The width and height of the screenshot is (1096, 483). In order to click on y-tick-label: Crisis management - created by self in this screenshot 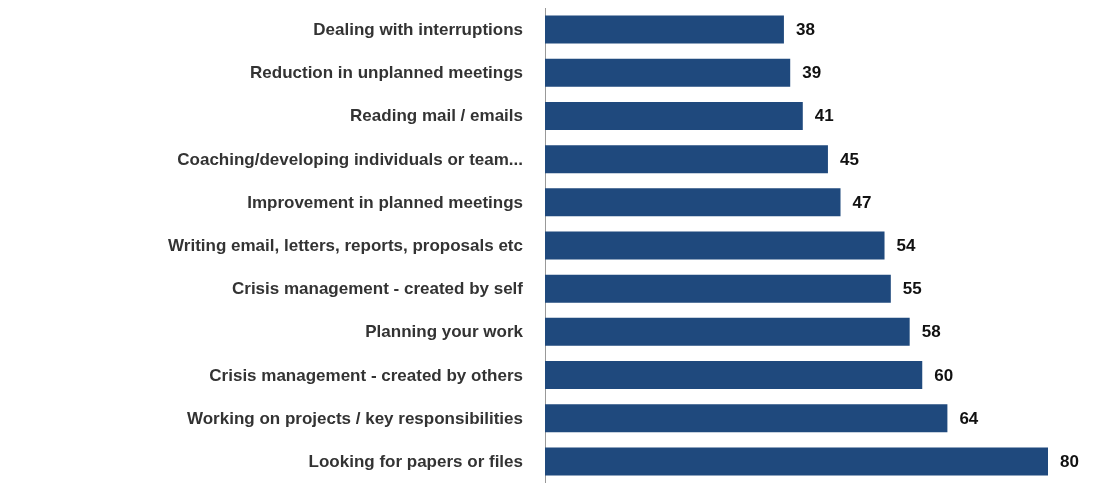, I will do `click(377, 289)`.